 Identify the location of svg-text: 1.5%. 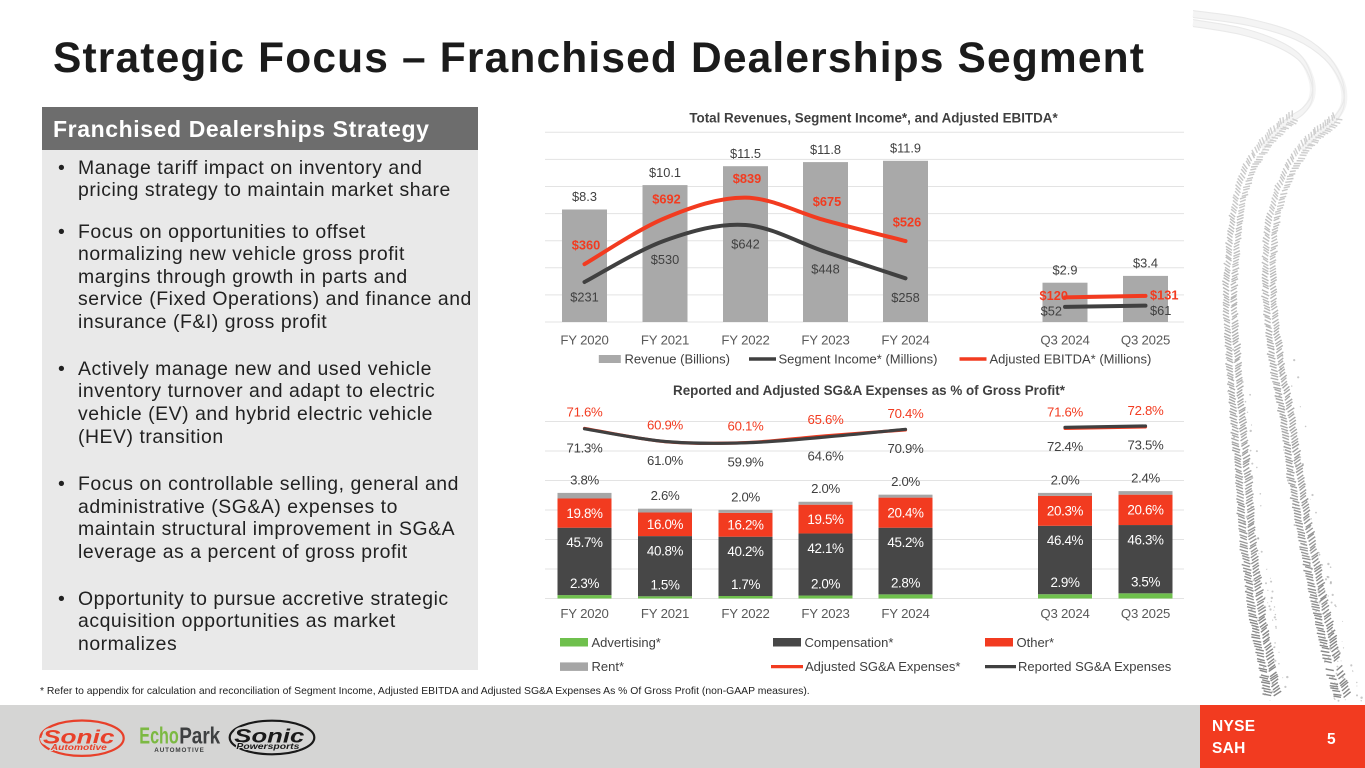
(665, 584).